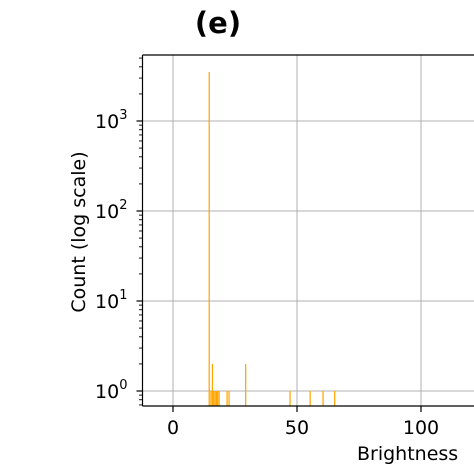 Image resolution: width=474 pixels, height=474 pixels. Describe the element at coordinates (297, 428) in the screenshot. I see `x-tick-label: 50` at that location.